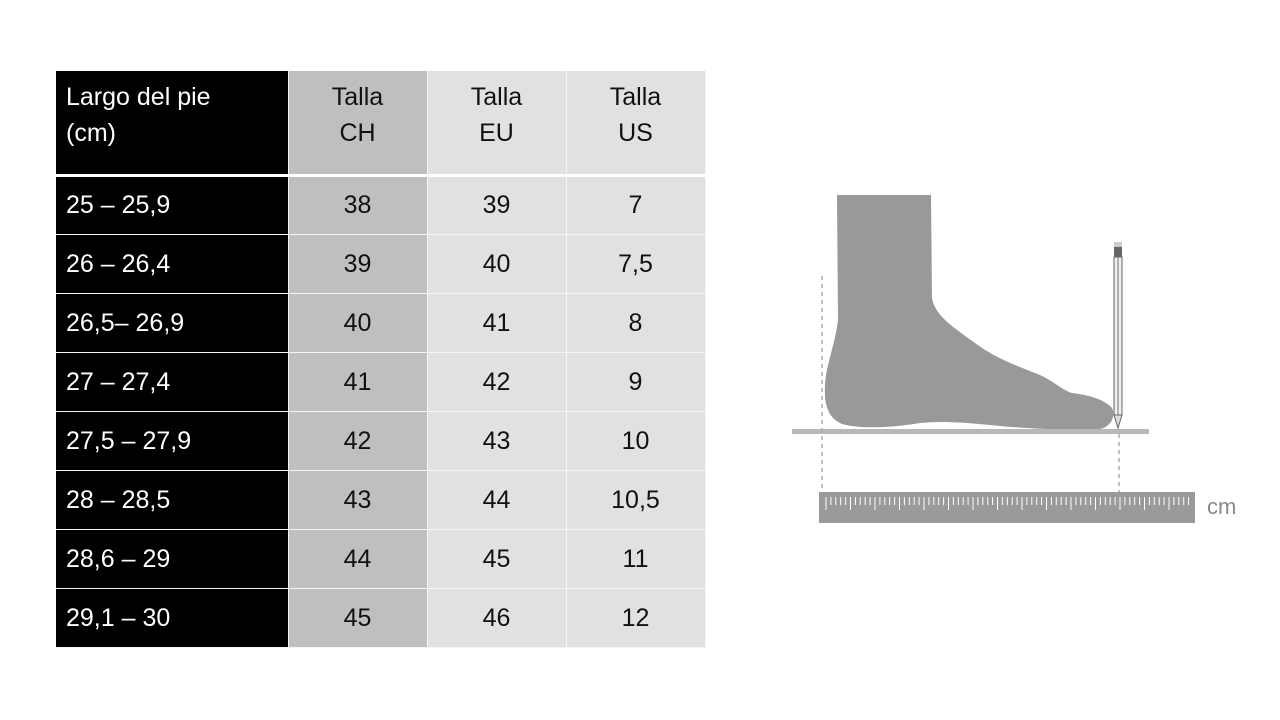  What do you see at coordinates (172, 441) in the screenshot?
I see `table-cell: 27,5 – 27,9` at bounding box center [172, 441].